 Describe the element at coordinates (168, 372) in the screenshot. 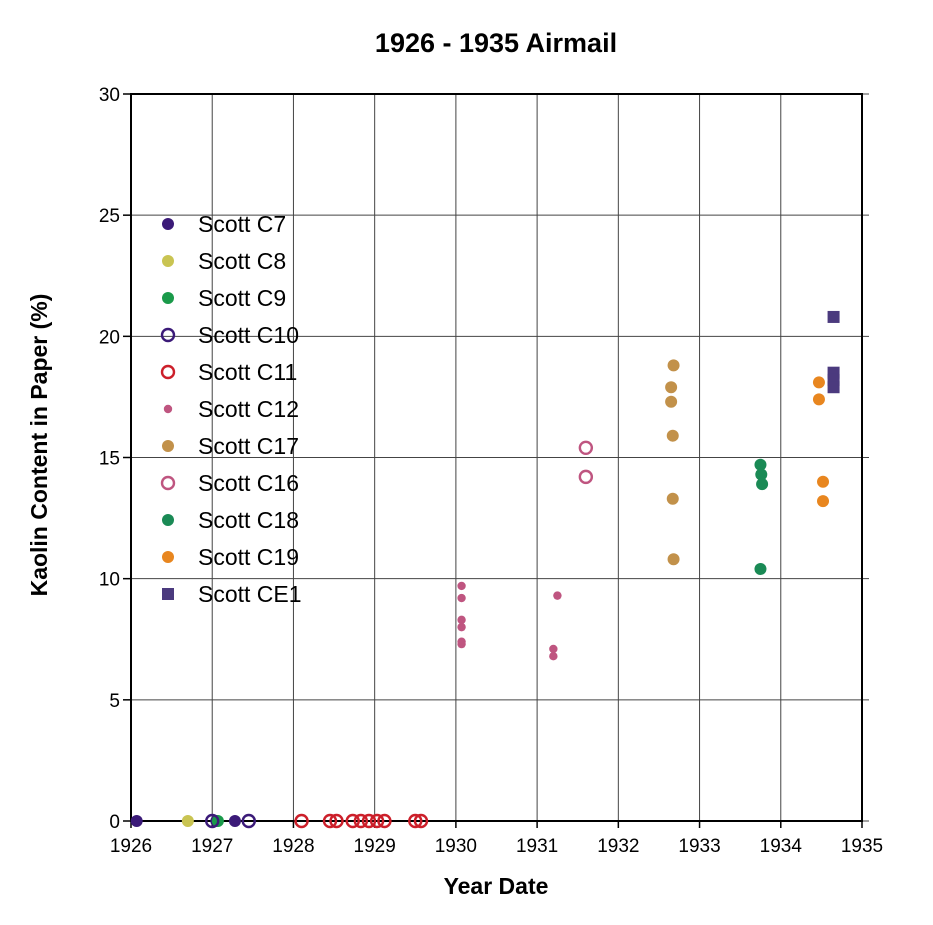

I see `legend-marker-scott-c11` at that location.